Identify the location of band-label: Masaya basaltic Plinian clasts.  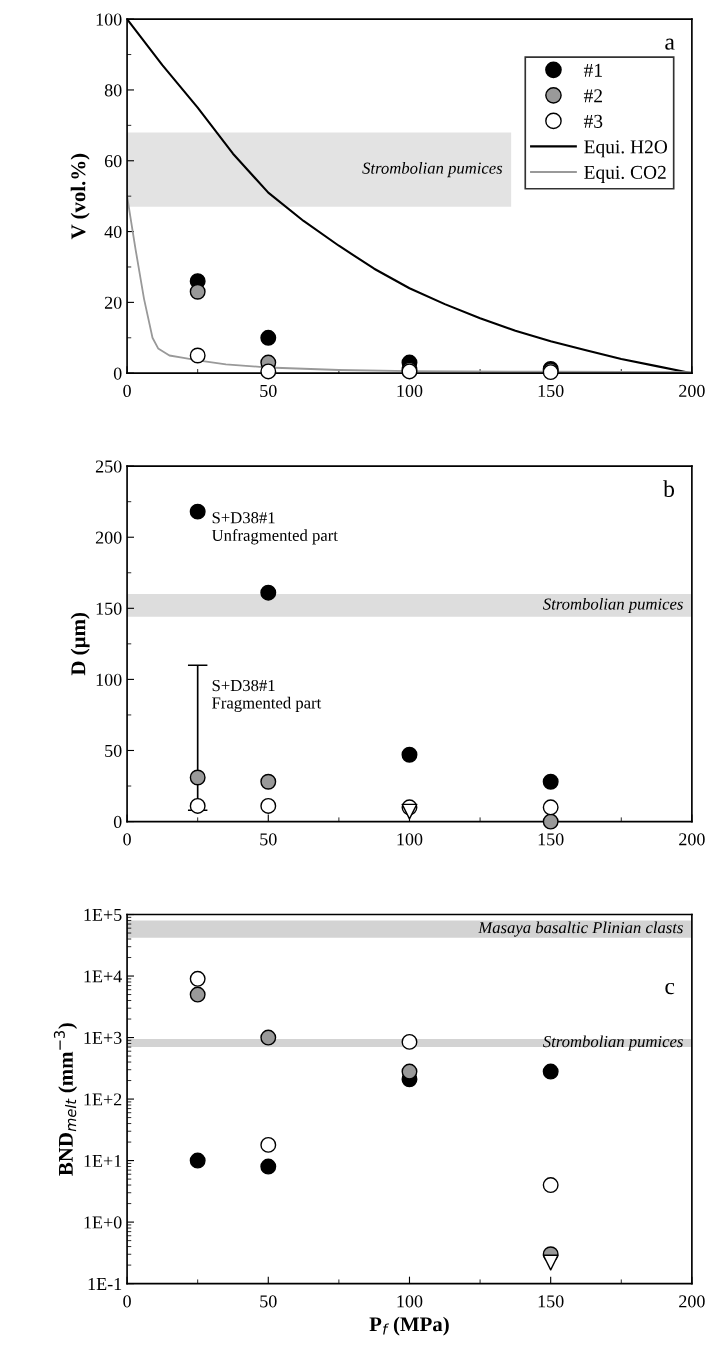
(580, 929).